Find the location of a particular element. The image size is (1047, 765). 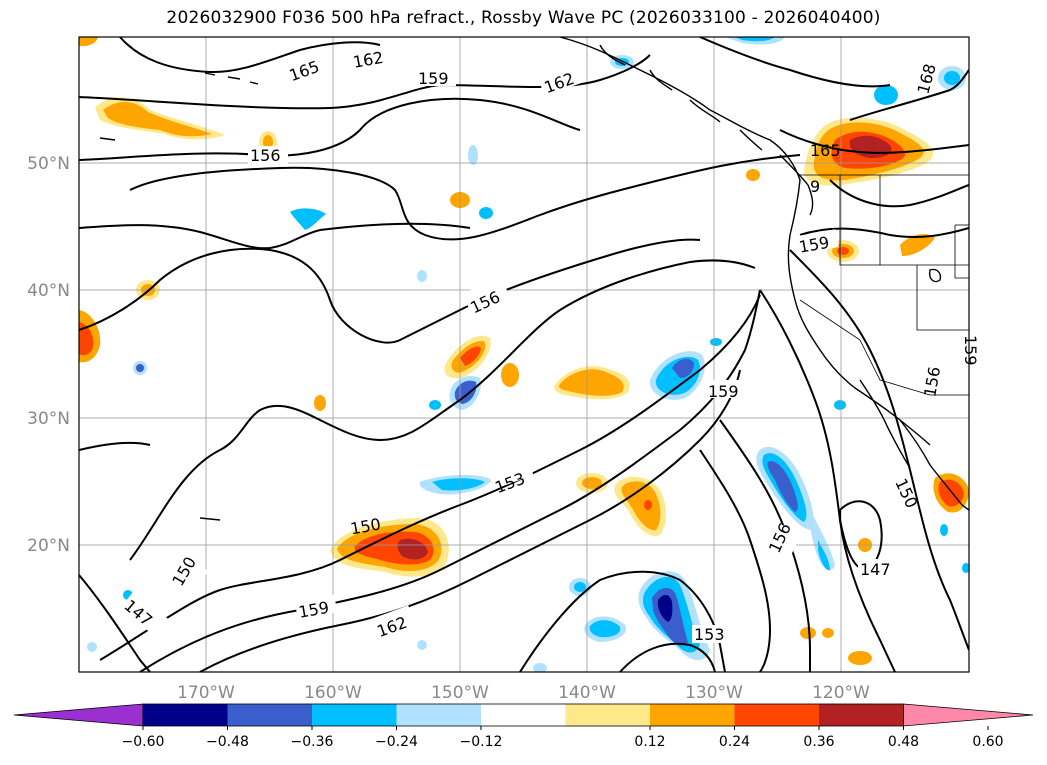

lat-label: 40°N is located at coordinates (48, 291).